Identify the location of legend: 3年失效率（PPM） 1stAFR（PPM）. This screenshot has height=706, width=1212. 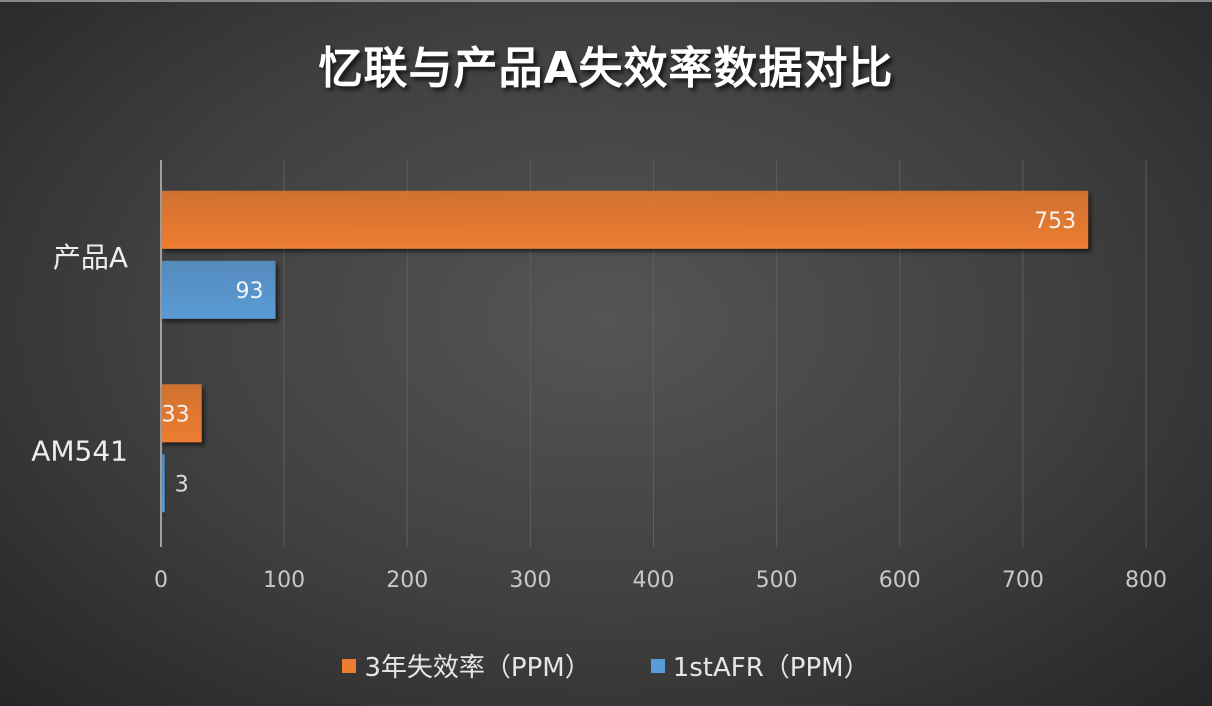
(606, 665).